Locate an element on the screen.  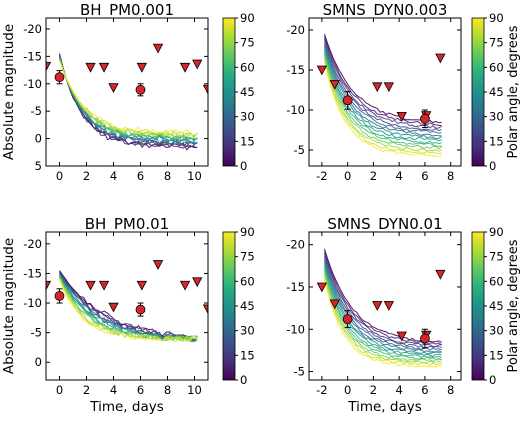
upper-limits is located at coordinates (381, 305).